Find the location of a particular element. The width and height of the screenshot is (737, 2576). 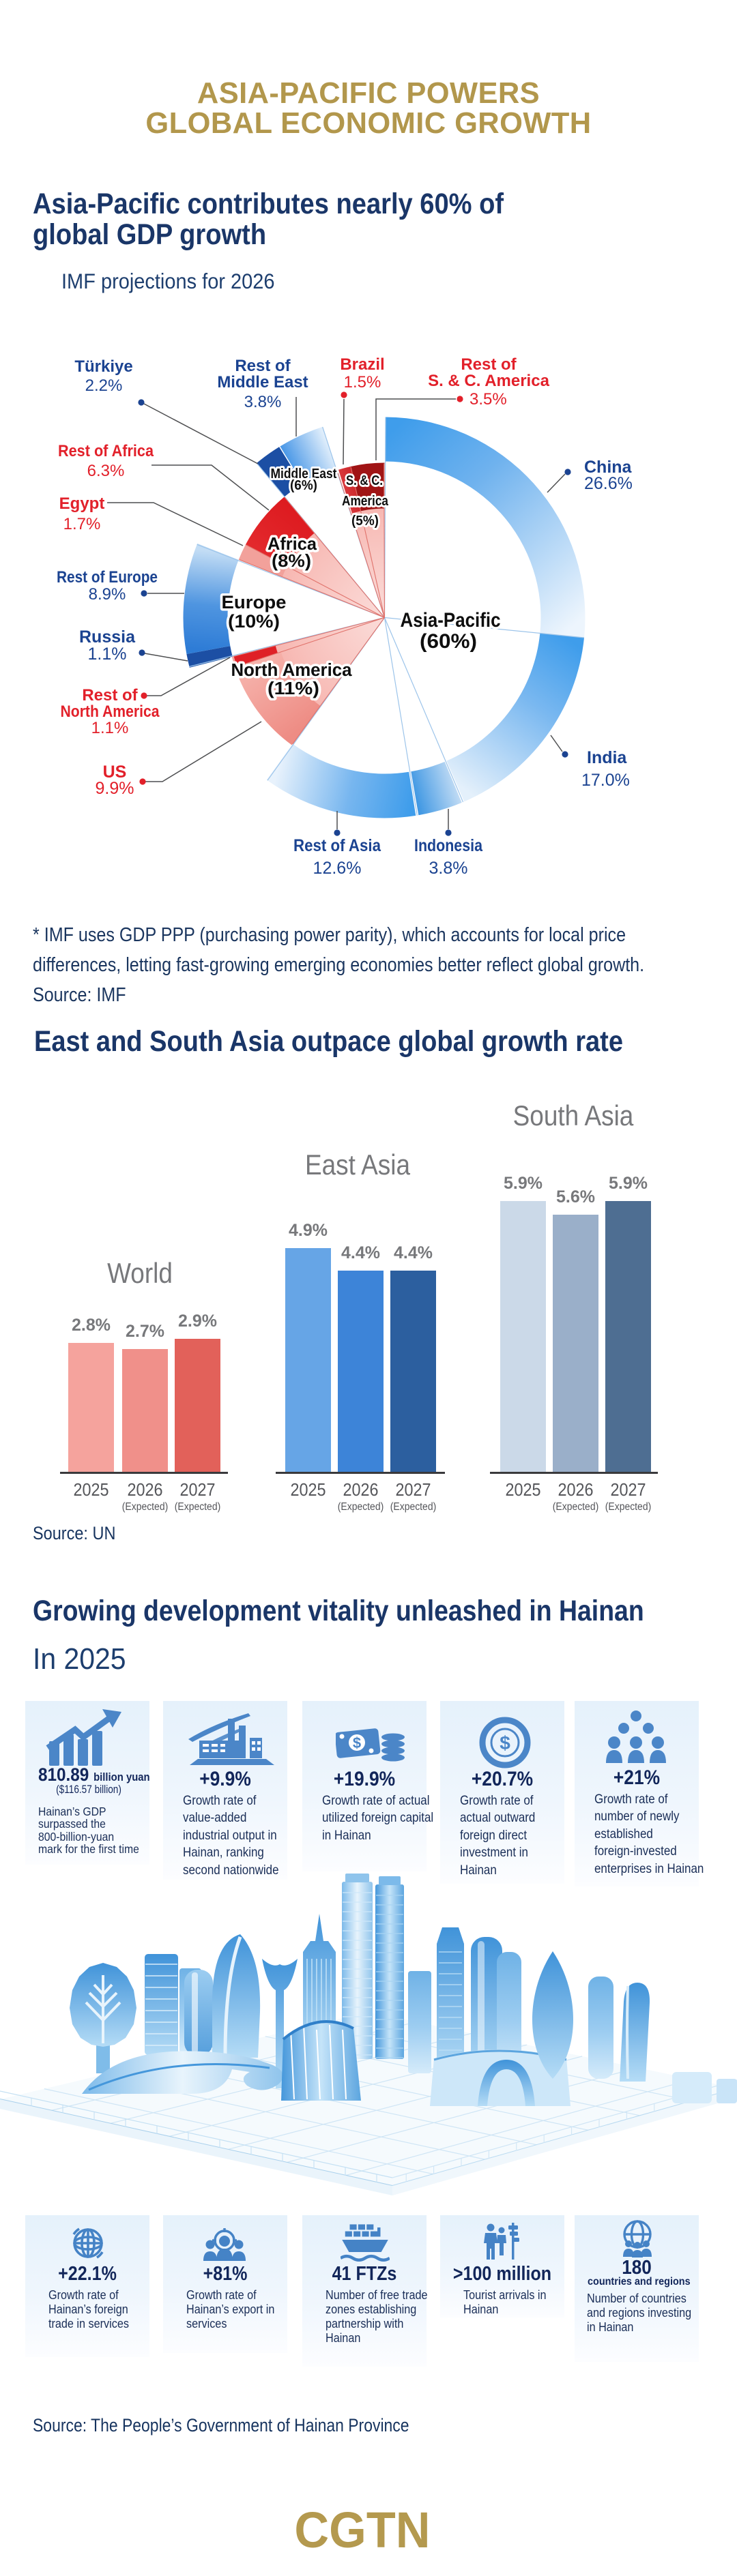

svg-text: (60%) is located at coordinates (448, 641).